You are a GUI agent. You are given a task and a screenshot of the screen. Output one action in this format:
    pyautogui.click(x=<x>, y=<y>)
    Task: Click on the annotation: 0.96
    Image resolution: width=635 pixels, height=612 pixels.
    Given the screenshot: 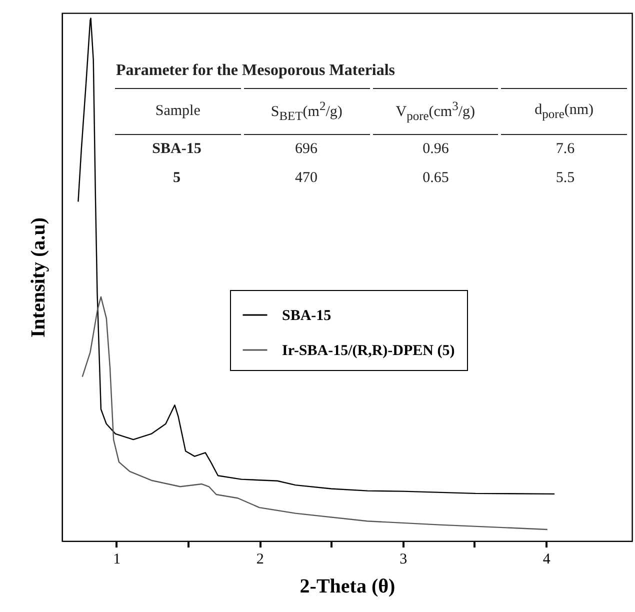 What is the action you would take?
    pyautogui.click(x=436, y=149)
    